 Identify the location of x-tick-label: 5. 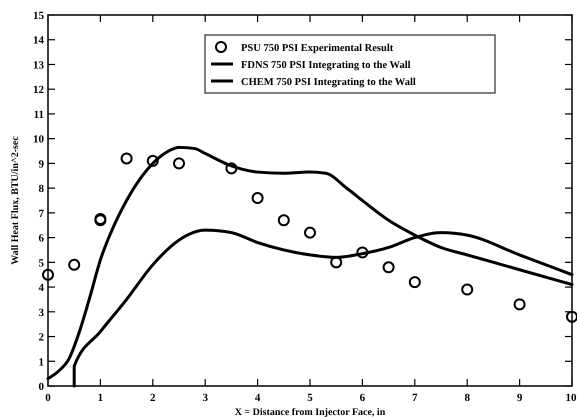
(310, 398).